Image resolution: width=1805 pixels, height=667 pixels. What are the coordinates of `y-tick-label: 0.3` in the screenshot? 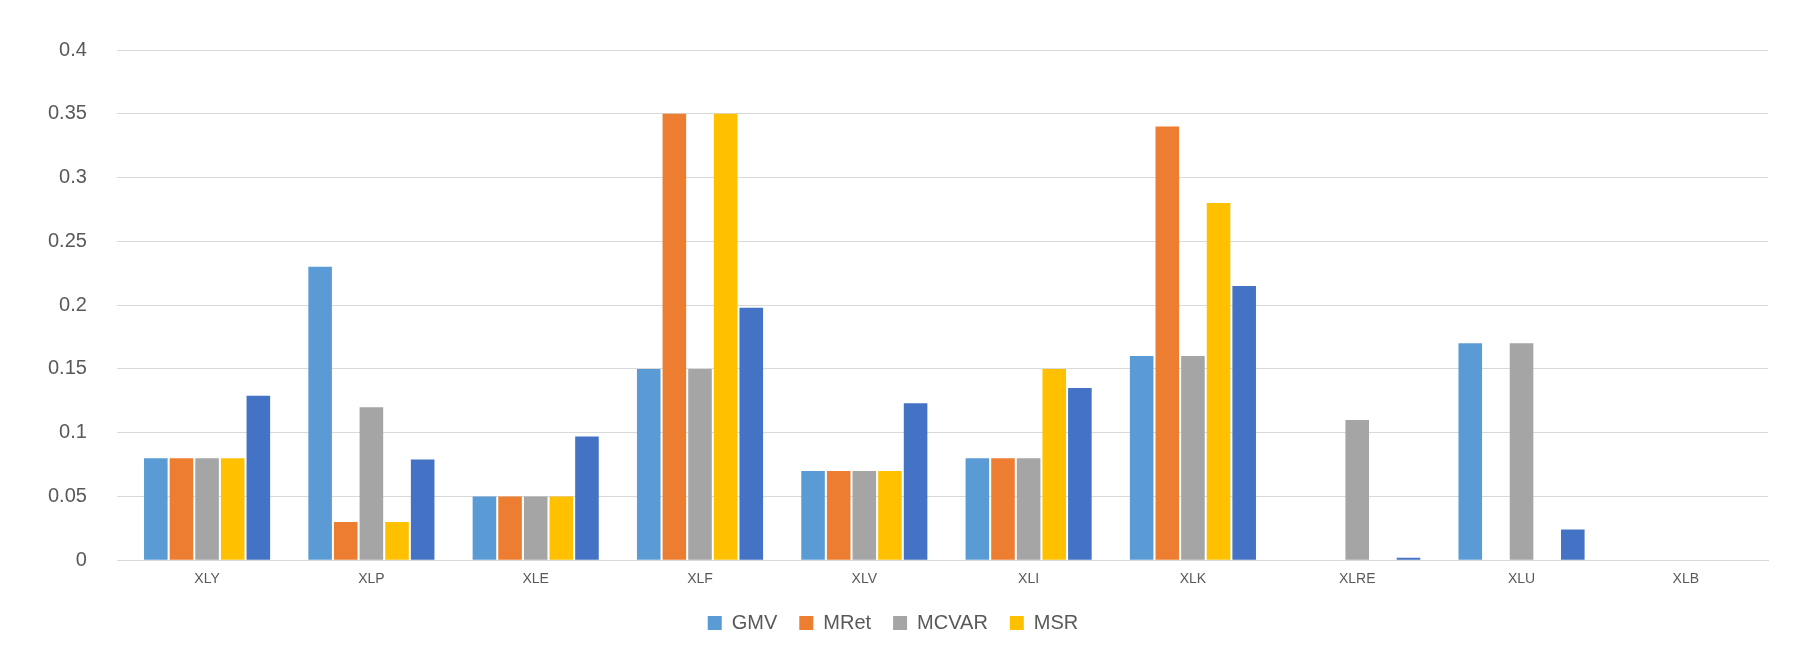 It's located at (73, 176).